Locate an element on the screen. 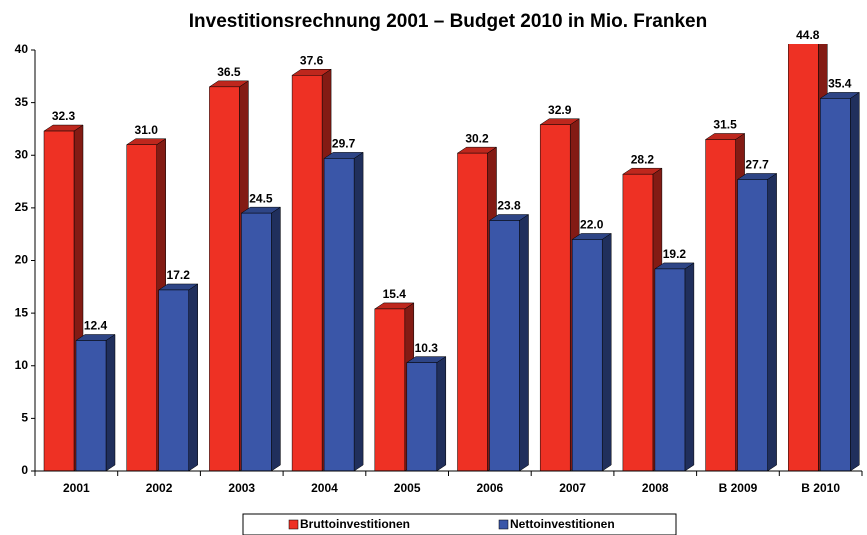 The width and height of the screenshot is (867, 535). value-label: 17.2 is located at coordinates (179, 275).